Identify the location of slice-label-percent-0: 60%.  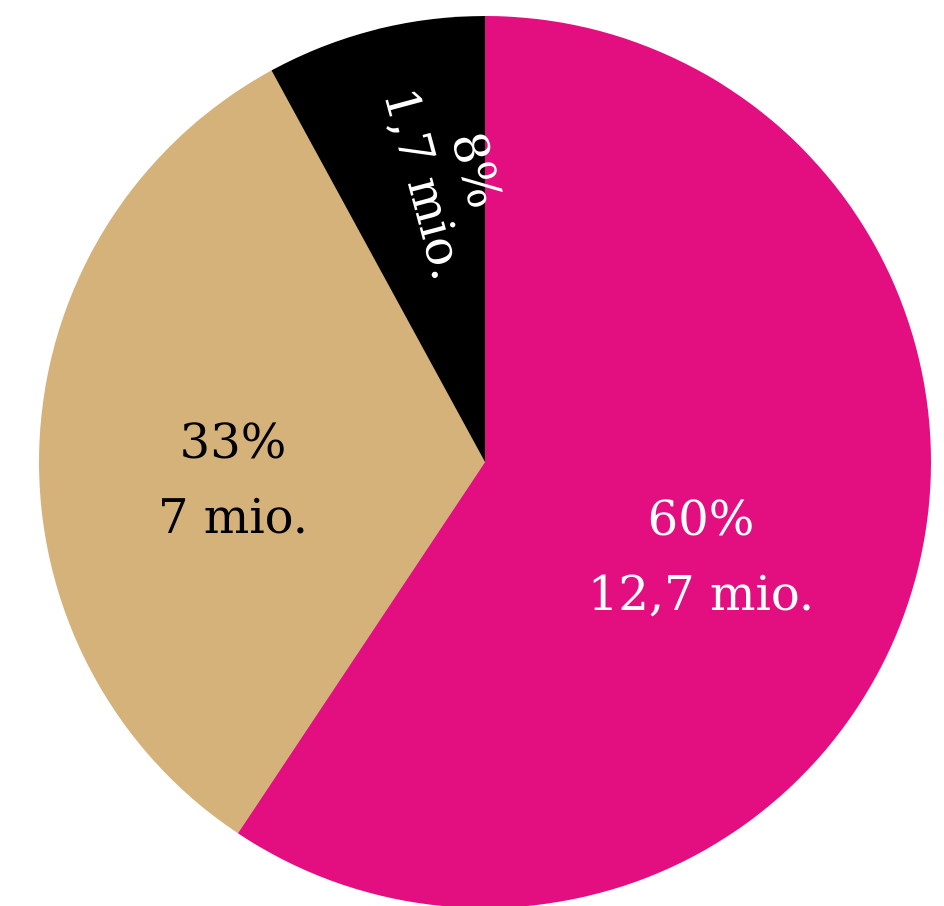
(701, 519).